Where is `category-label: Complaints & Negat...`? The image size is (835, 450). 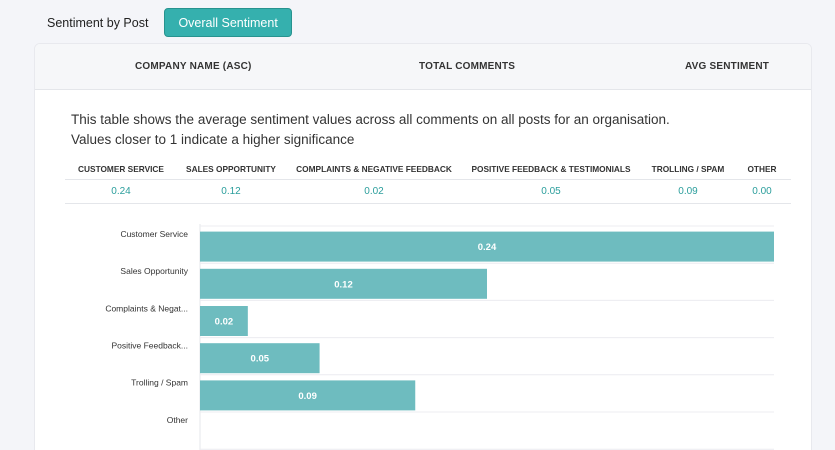 category-label: Complaints & Negat... is located at coordinates (146, 308).